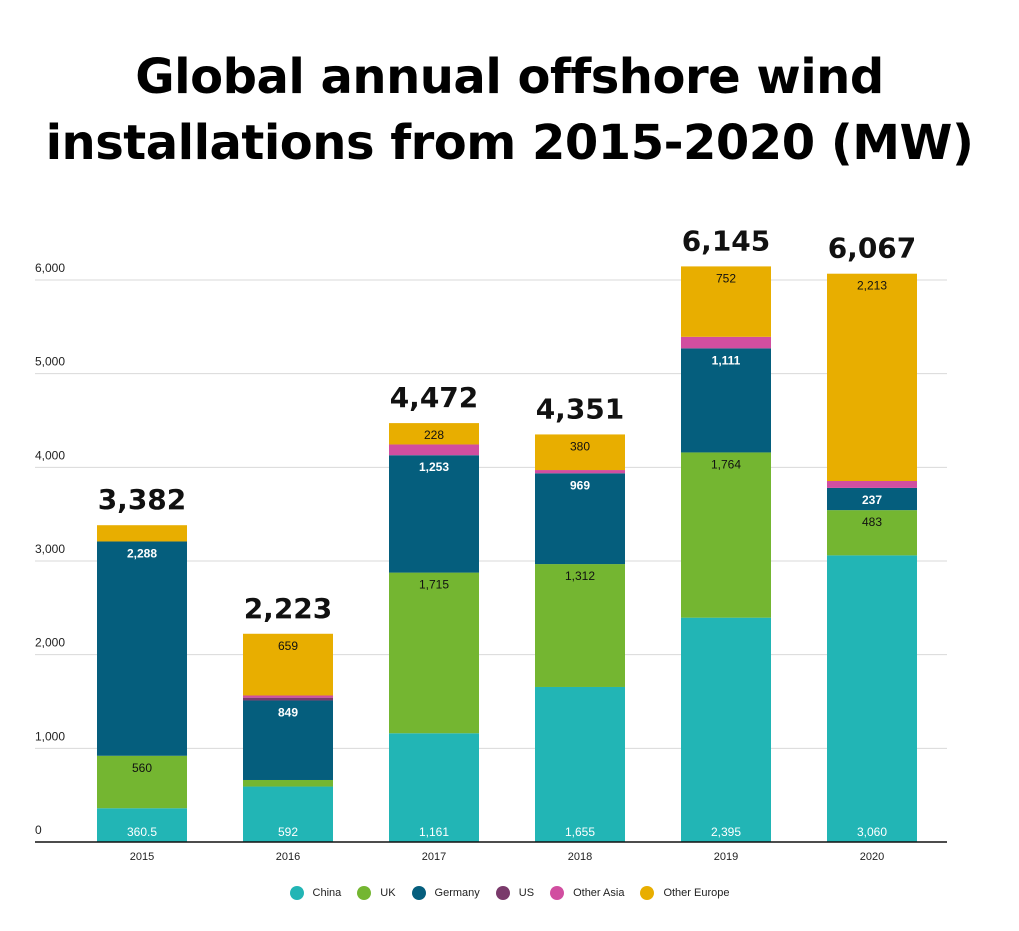  What do you see at coordinates (434, 467) in the screenshot?
I see `segment-value-label: 1,253` at bounding box center [434, 467].